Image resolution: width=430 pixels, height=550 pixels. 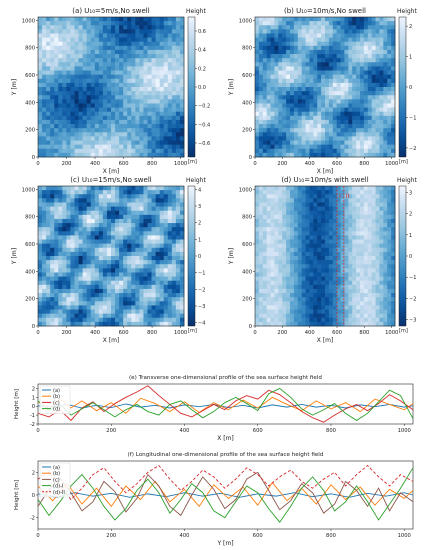 I want to click on x-tick-label: 1000, so click(x=180, y=164).